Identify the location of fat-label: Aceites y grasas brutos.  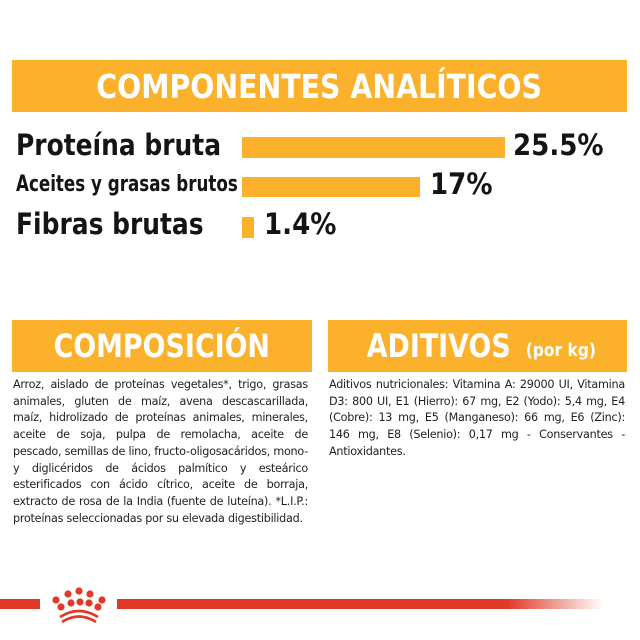
(127, 184).